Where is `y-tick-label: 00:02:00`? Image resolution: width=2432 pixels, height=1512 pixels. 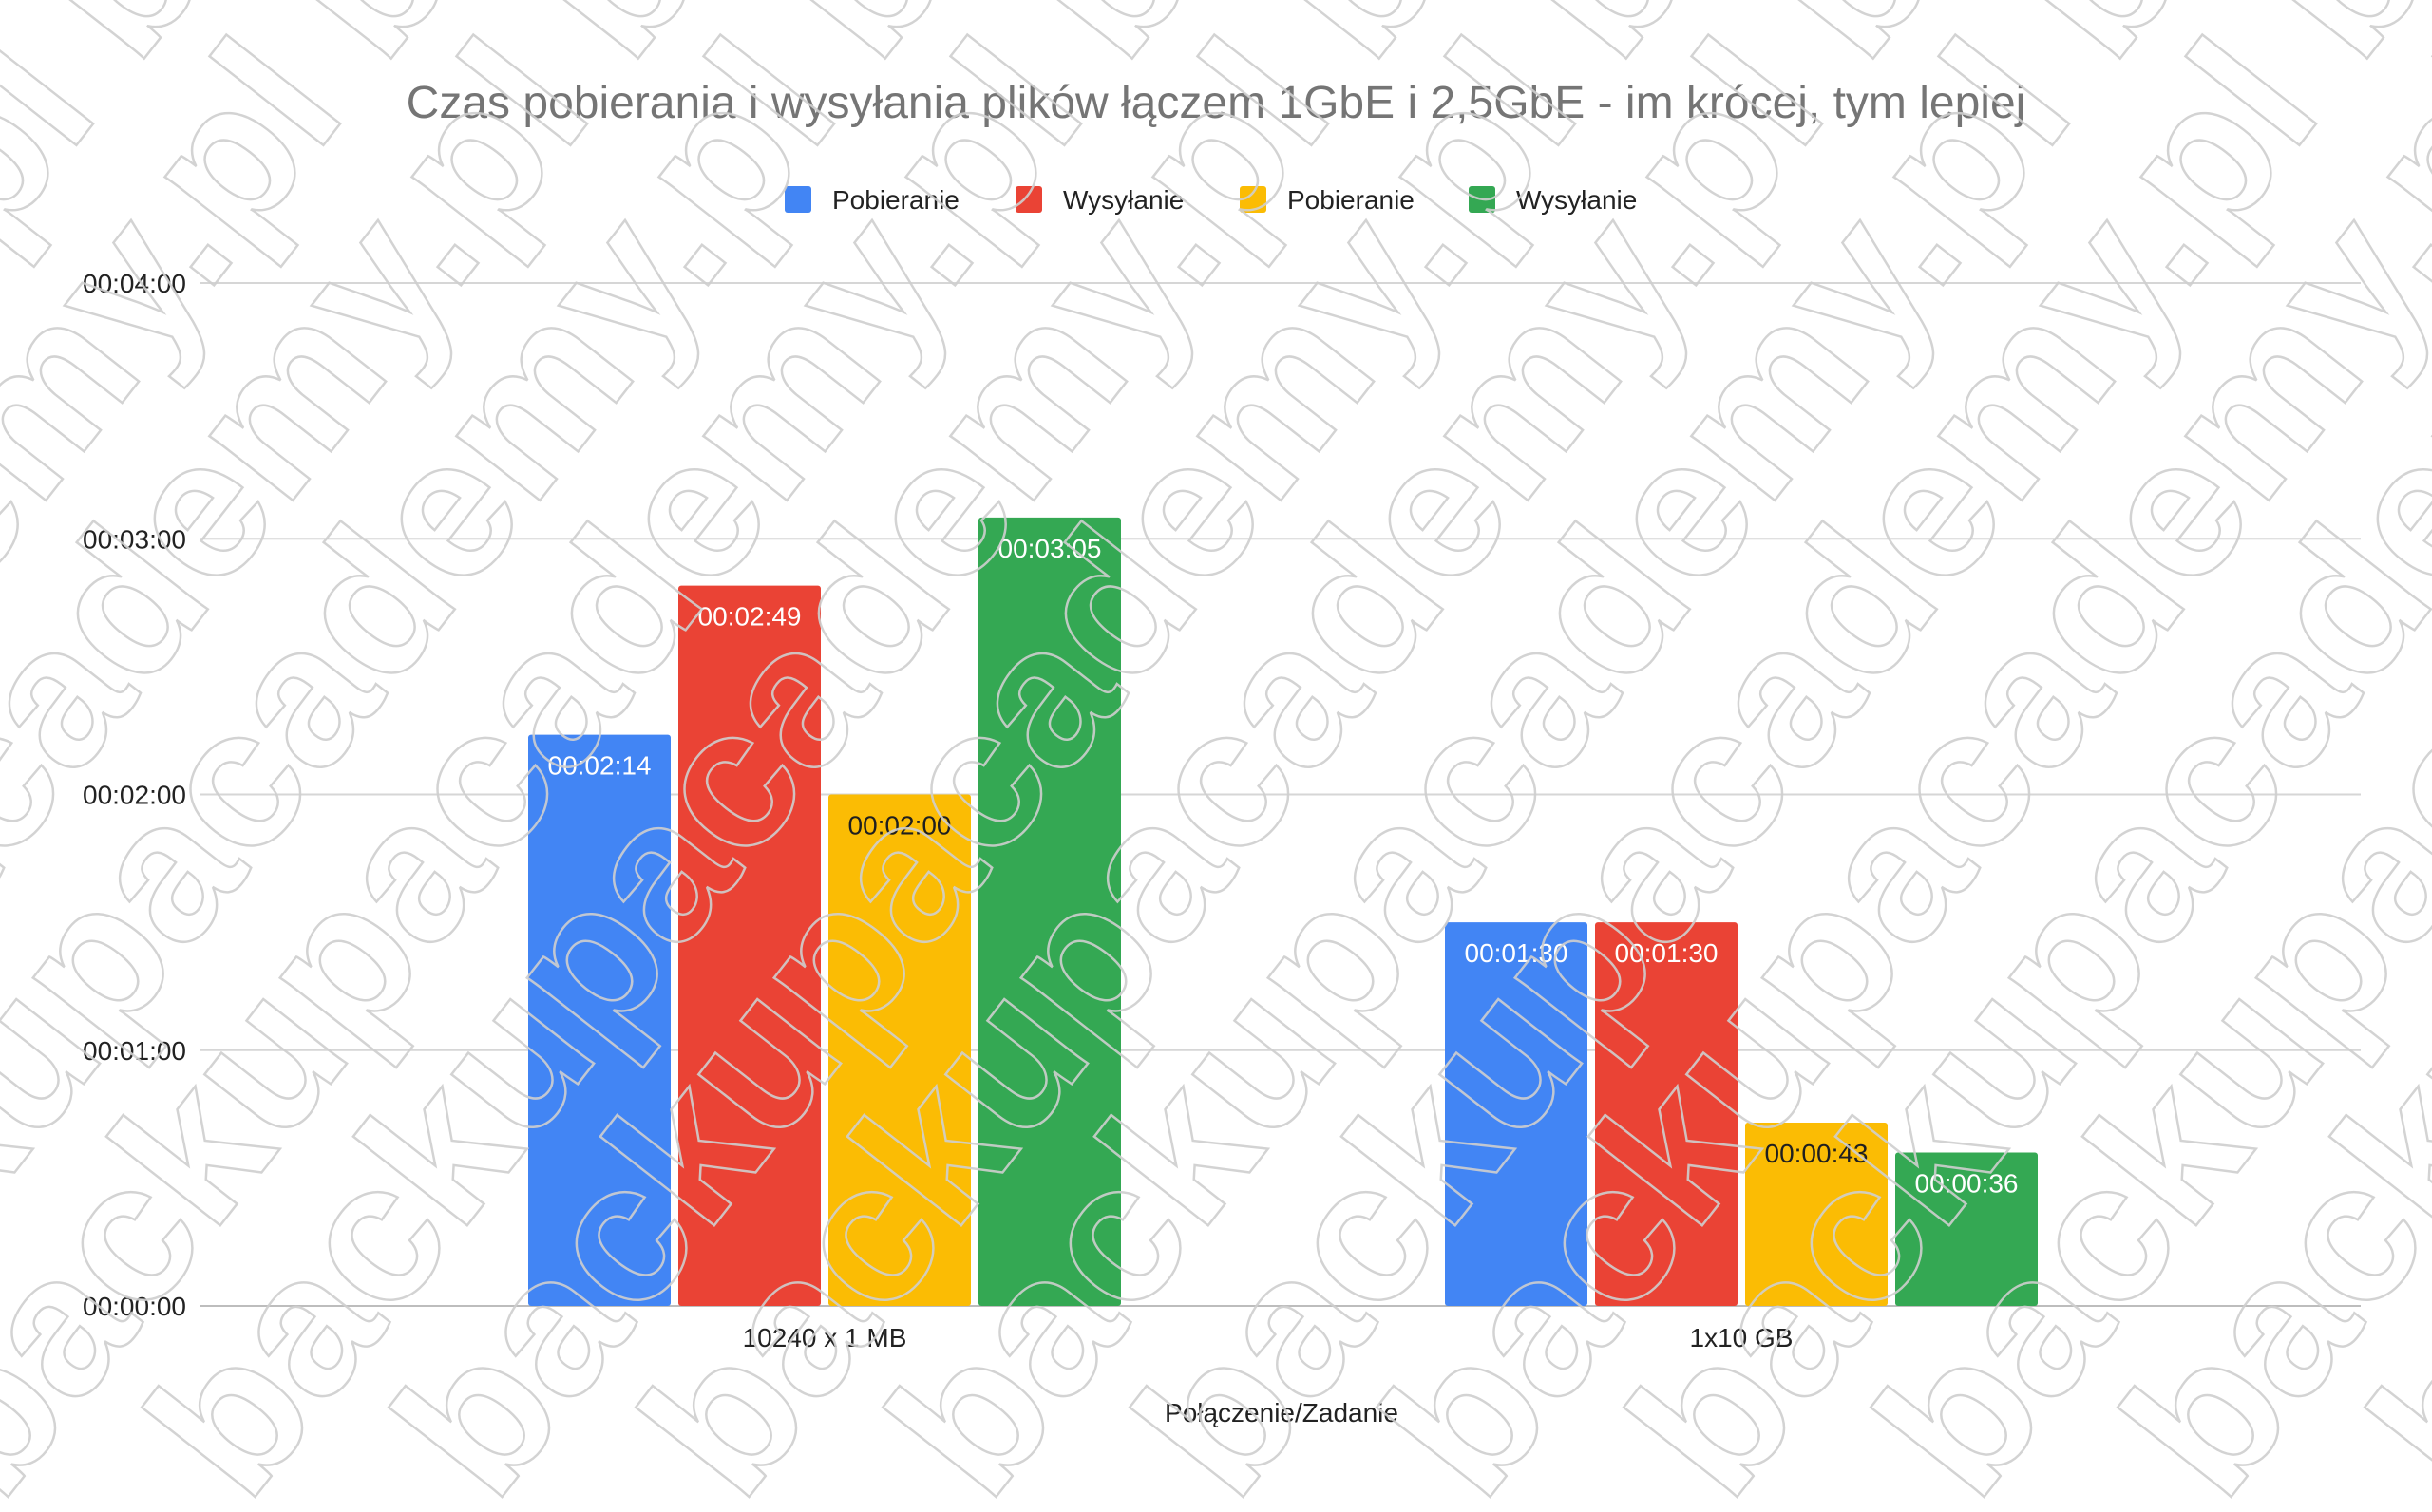 y-tick-label: 00:02:00 is located at coordinates (134, 795).